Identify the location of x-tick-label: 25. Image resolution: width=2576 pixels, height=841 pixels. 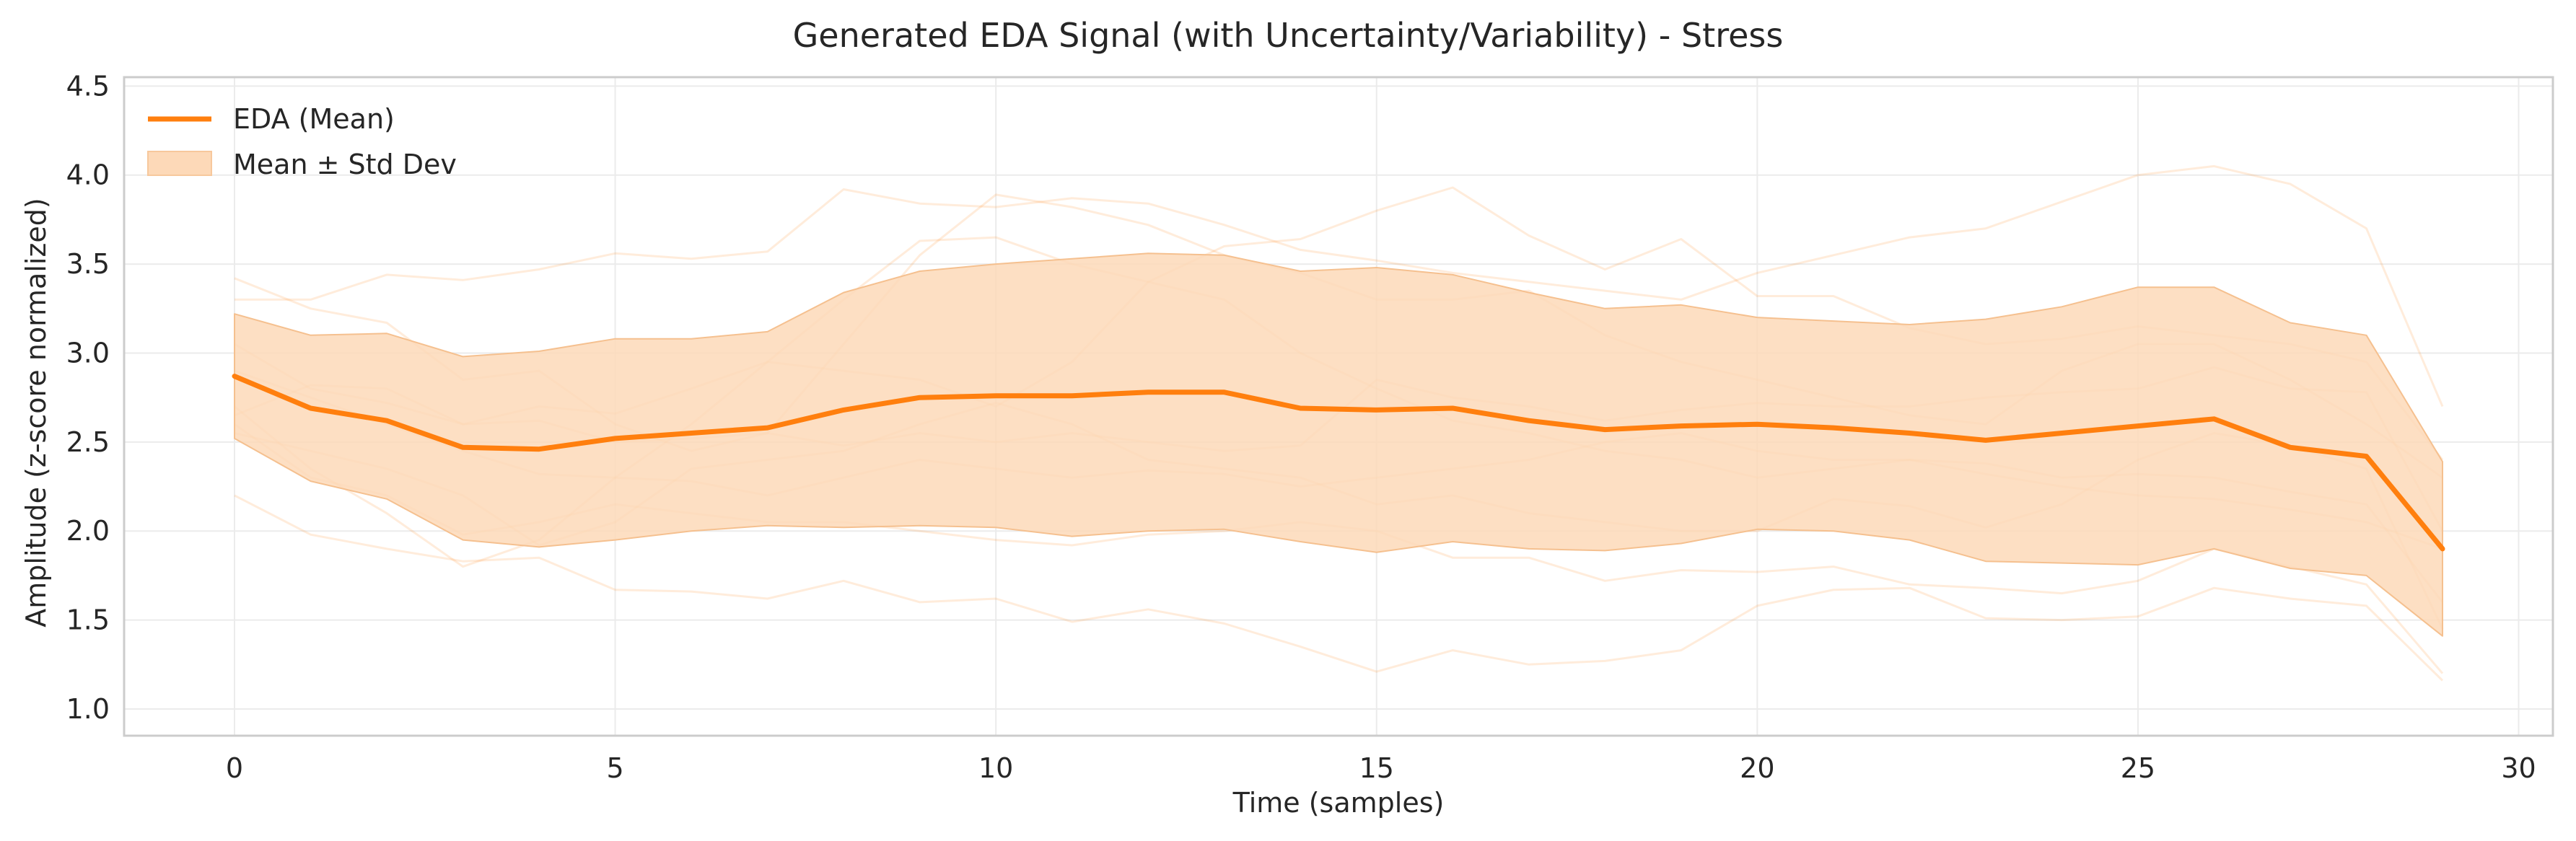
(2138, 768).